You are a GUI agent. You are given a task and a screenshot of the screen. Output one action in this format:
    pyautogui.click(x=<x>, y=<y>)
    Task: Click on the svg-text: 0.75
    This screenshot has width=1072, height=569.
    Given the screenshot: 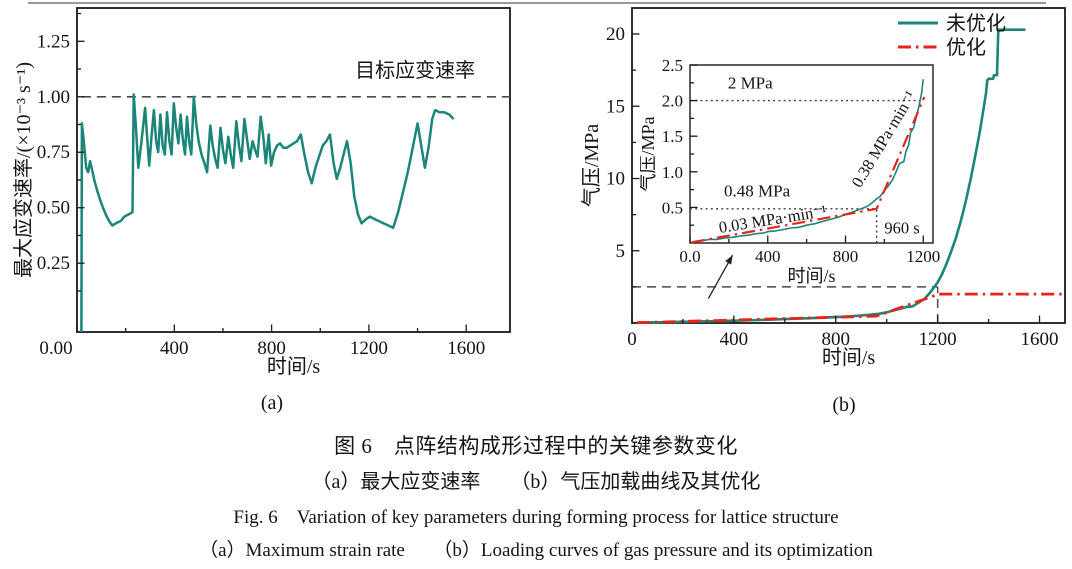 What is the action you would take?
    pyautogui.click(x=53, y=152)
    